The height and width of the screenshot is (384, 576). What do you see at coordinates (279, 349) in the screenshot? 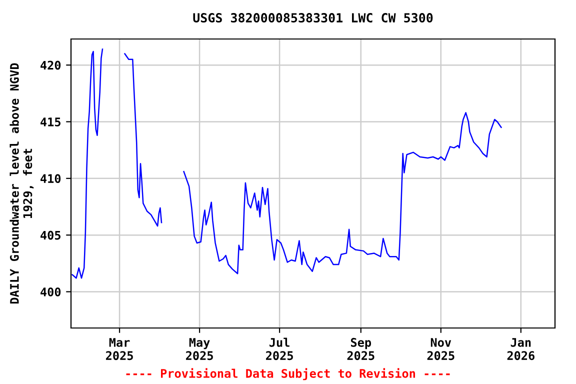
I see `x-tick-label: Jul 2025` at bounding box center [279, 349].